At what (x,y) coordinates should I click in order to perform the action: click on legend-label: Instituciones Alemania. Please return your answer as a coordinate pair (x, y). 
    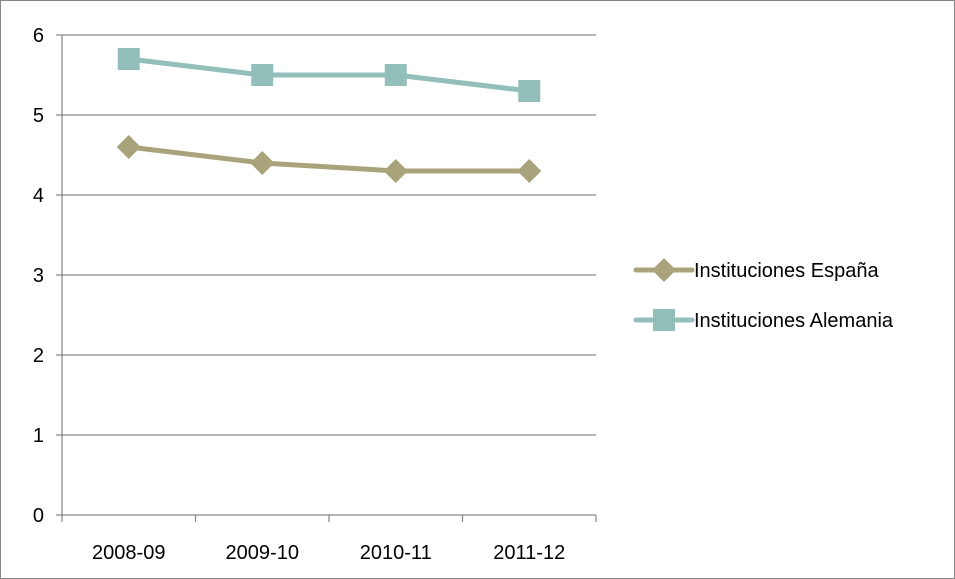
    Looking at the image, I should click on (794, 321).